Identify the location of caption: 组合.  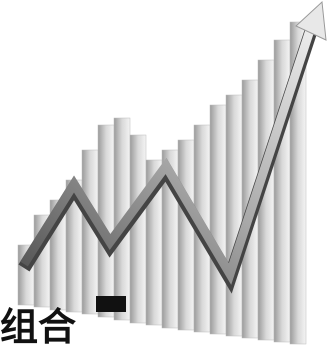
(38, 327).